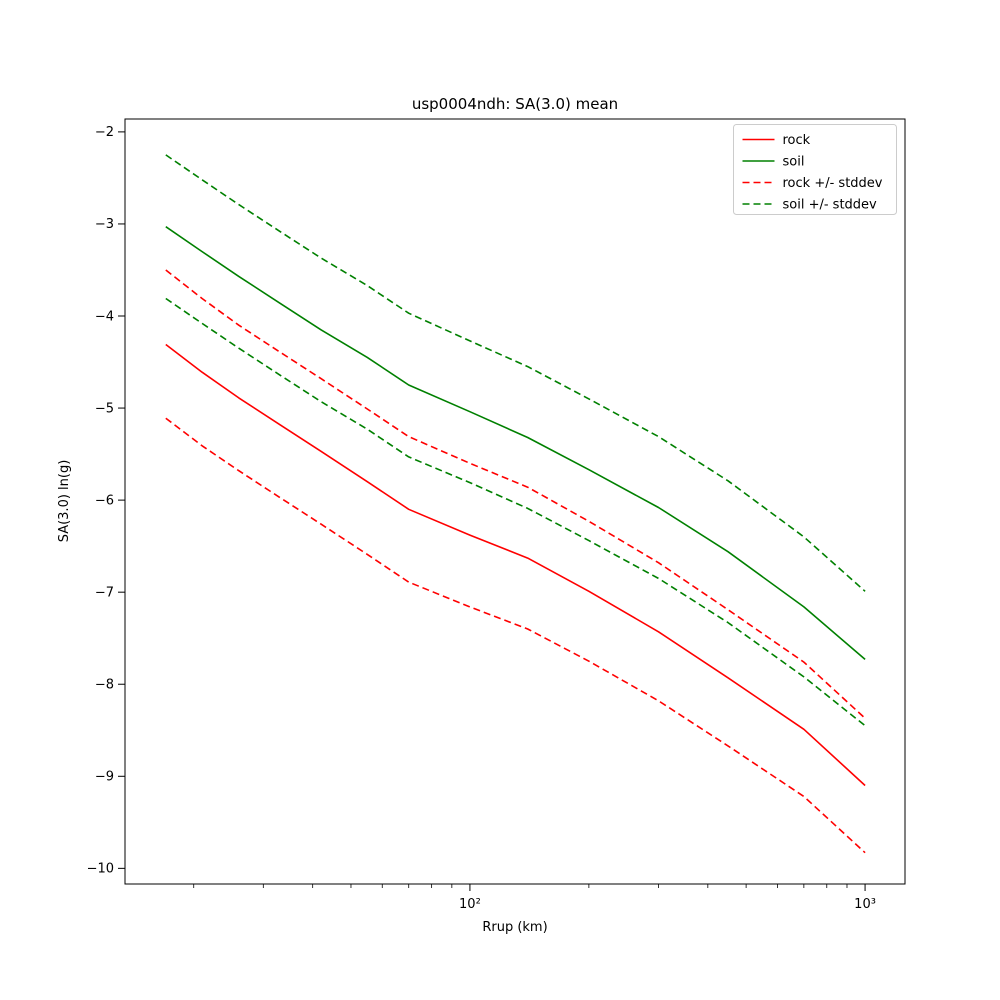 Image resolution: width=1000 pixels, height=1000 pixels. I want to click on y-tick-label: −8, so click(104, 685).